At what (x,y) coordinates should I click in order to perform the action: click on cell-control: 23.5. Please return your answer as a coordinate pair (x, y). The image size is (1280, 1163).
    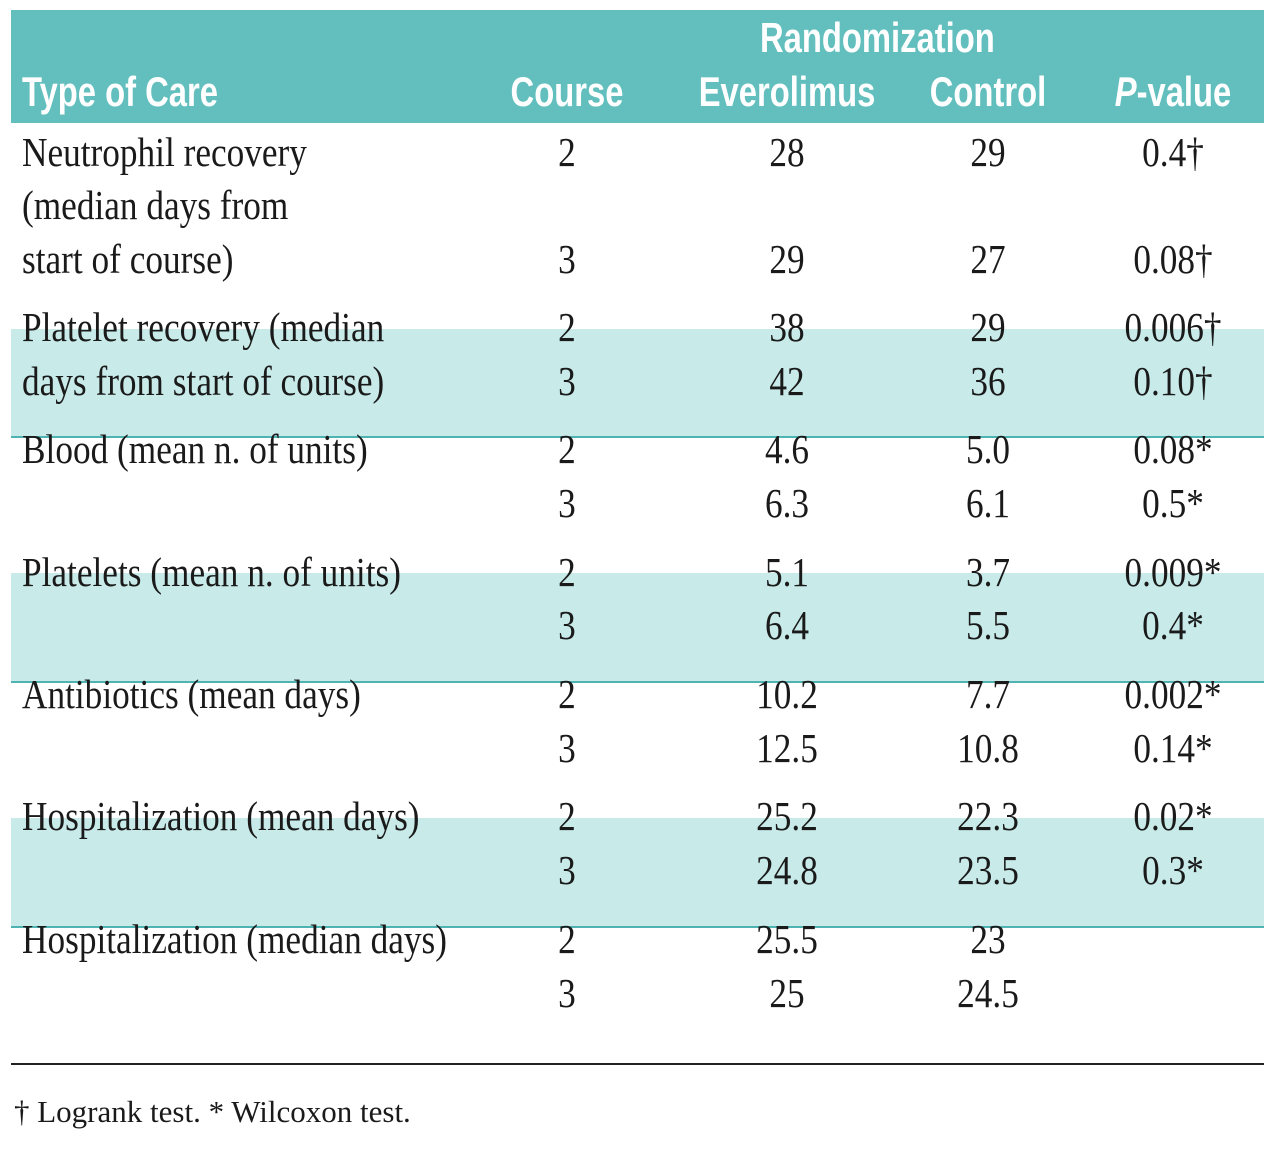
    Looking at the image, I should click on (988, 870).